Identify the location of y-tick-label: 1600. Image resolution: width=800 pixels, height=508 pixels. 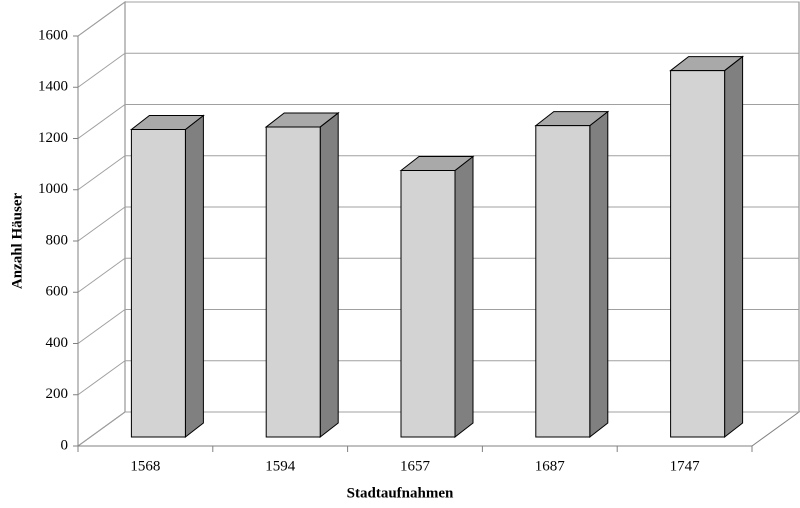
(53, 35).